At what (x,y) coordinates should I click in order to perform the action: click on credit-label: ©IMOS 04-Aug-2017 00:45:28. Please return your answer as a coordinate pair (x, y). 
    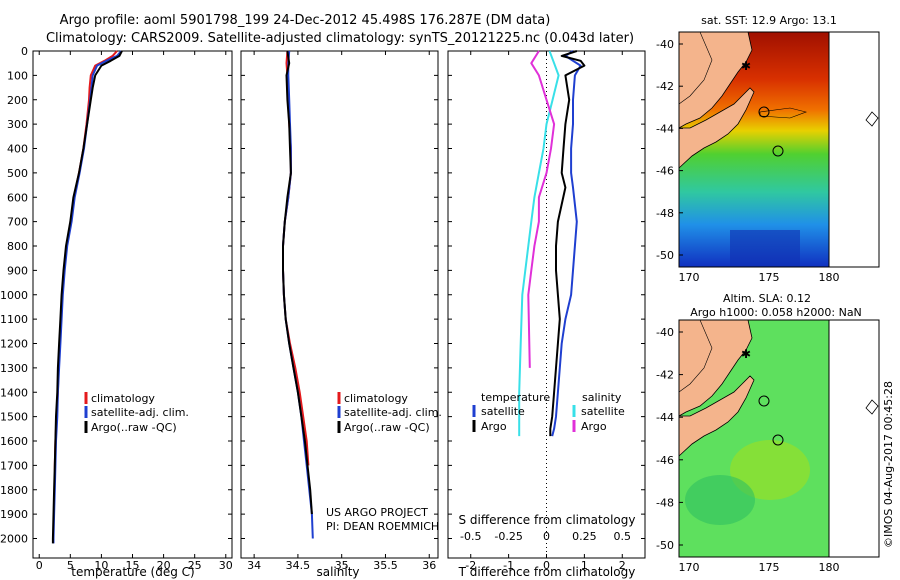
    Looking at the image, I should click on (888, 464).